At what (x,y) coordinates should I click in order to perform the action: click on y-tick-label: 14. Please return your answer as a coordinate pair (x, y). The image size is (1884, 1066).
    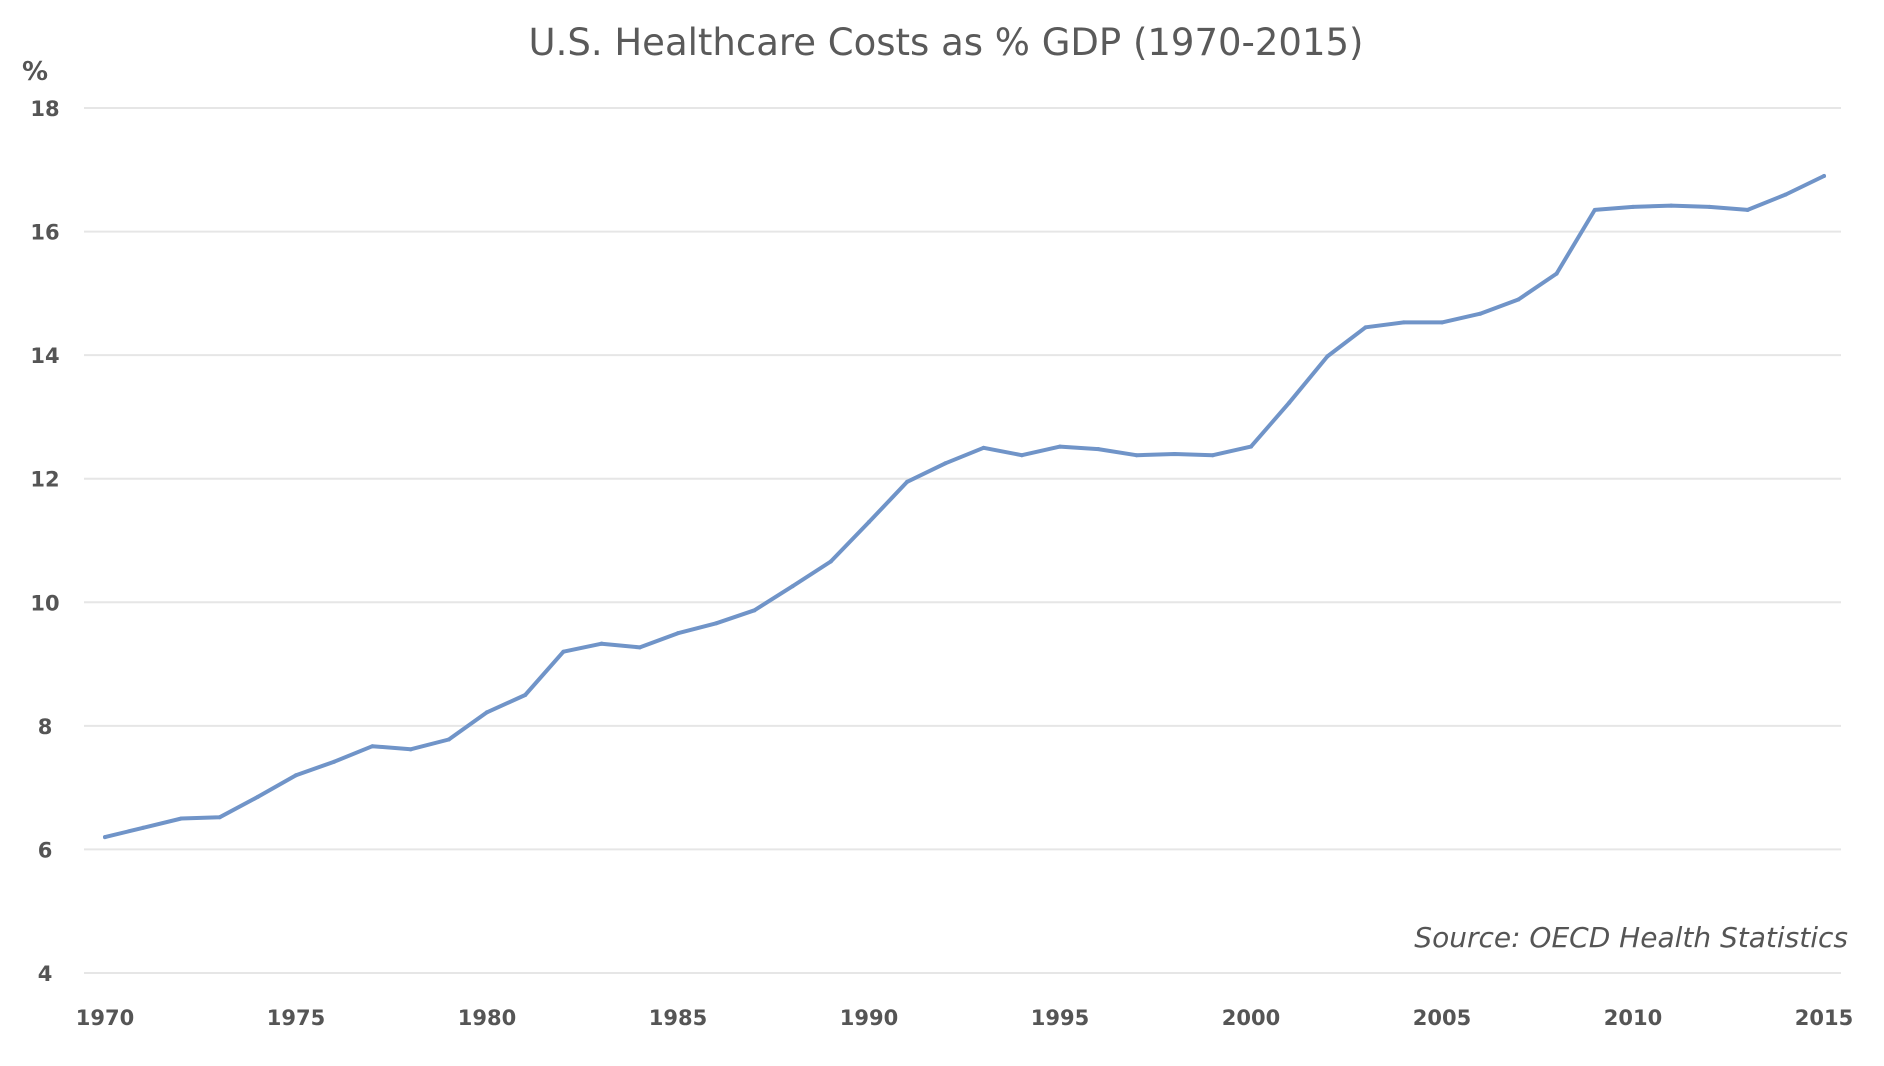
    Looking at the image, I should click on (44, 356).